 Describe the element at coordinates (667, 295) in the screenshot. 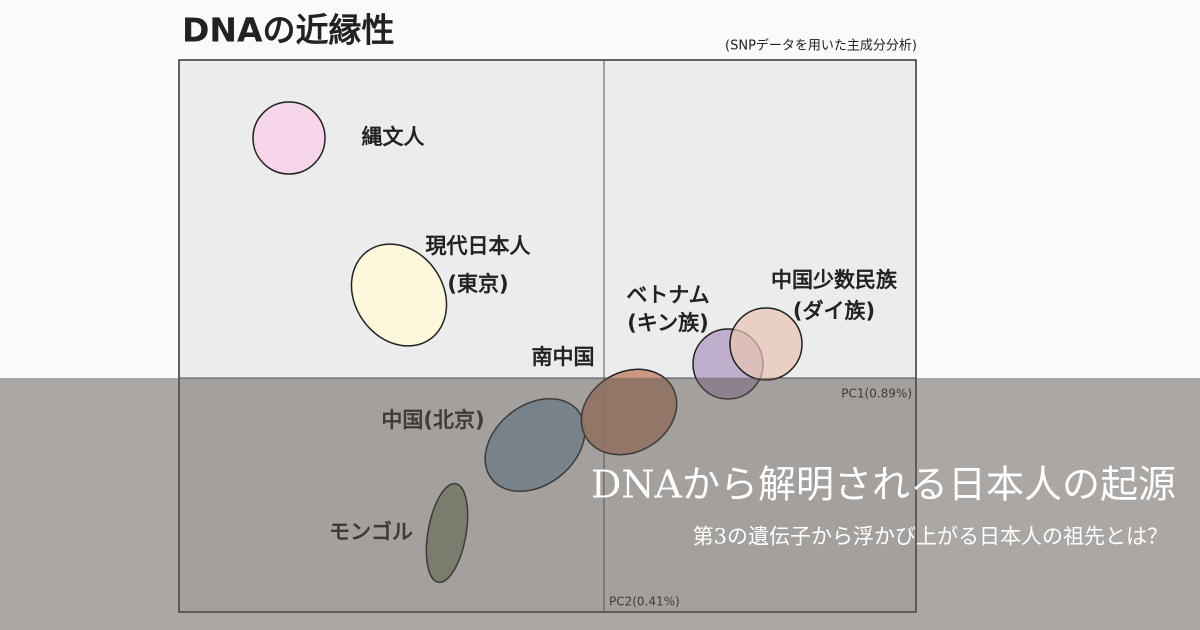

I see `group-label: ベトナム` at that location.